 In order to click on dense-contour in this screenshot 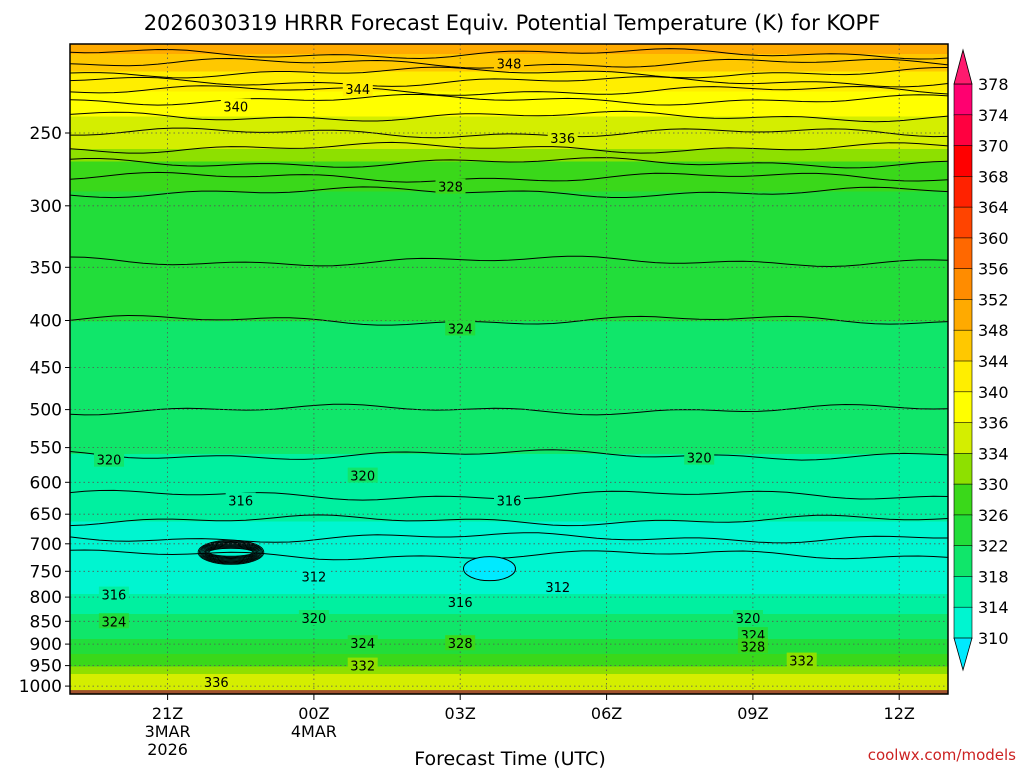, I will do `click(231, 552)`.